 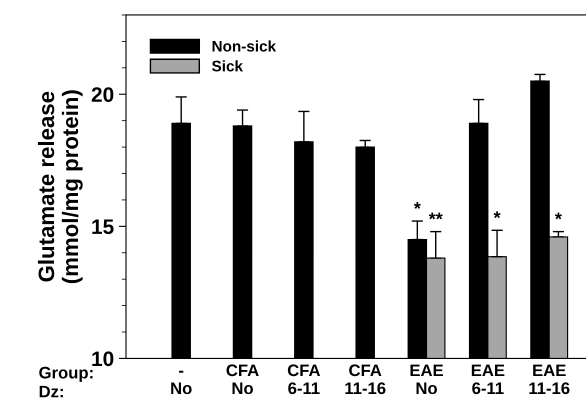 I want to click on text: Group:, so click(x=66, y=374).